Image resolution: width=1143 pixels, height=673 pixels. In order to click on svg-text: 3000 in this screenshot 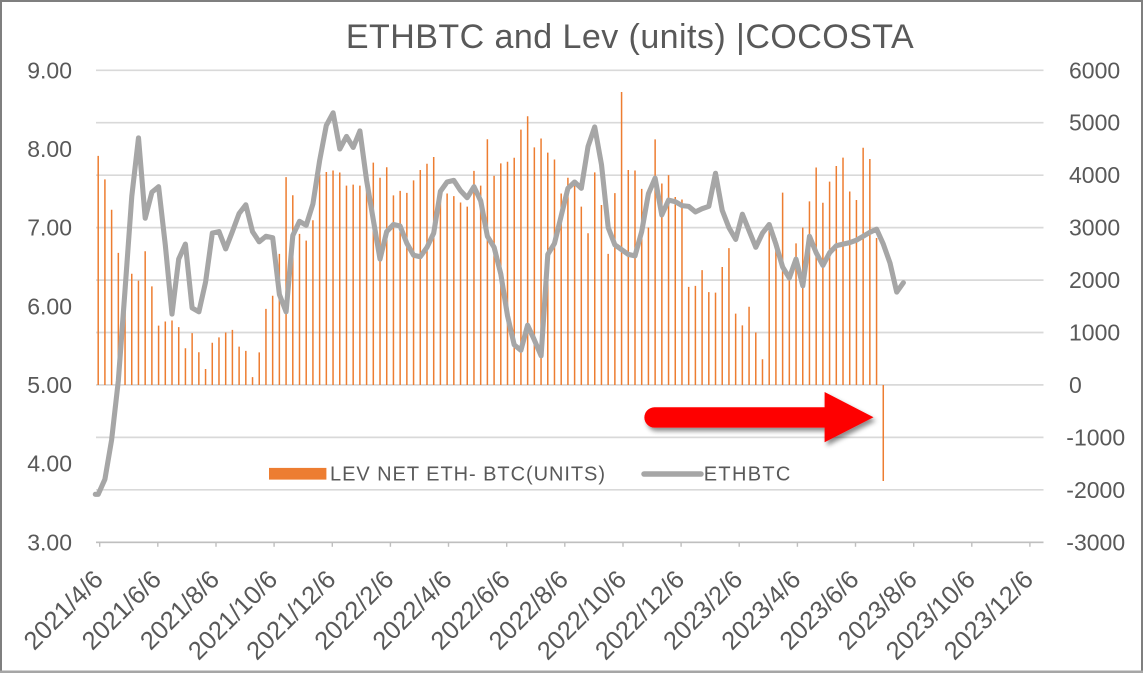, I will do `click(1094, 228)`.